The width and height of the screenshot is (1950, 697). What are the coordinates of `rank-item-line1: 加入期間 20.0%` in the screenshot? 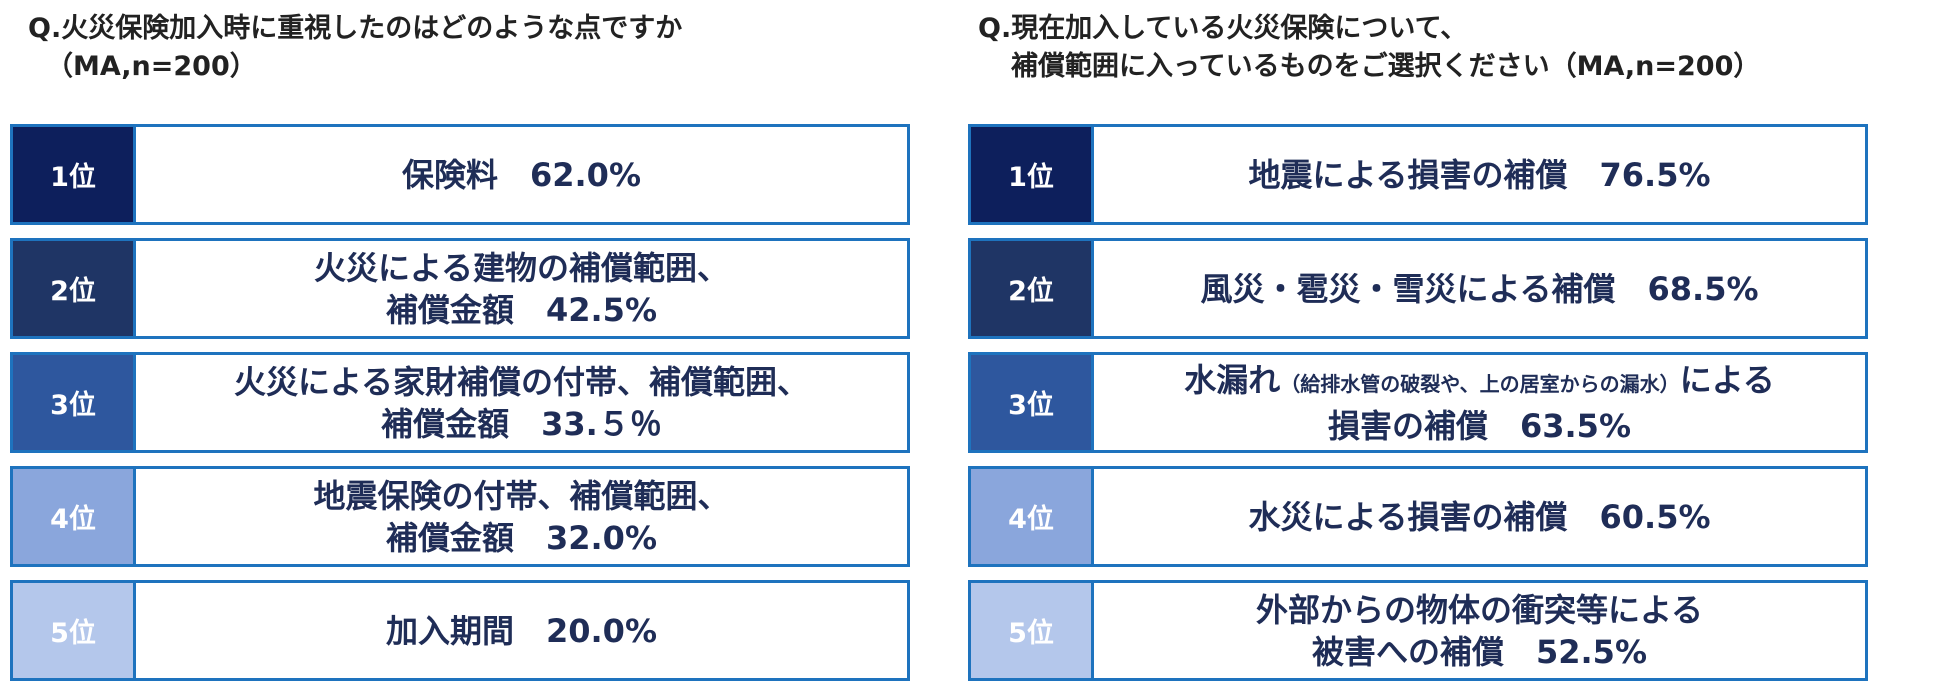 It's located at (521, 630).